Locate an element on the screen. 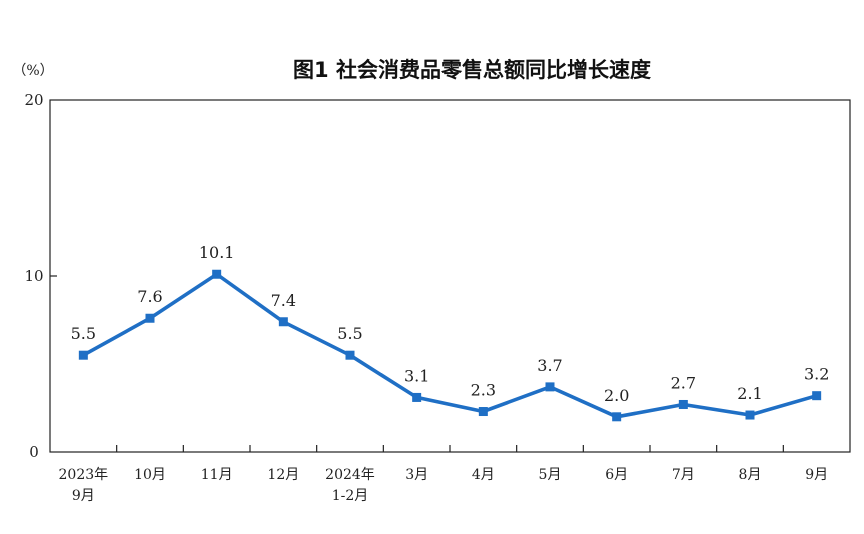 The height and width of the screenshot is (534, 864). data-label-10: 2.1 is located at coordinates (749, 393).